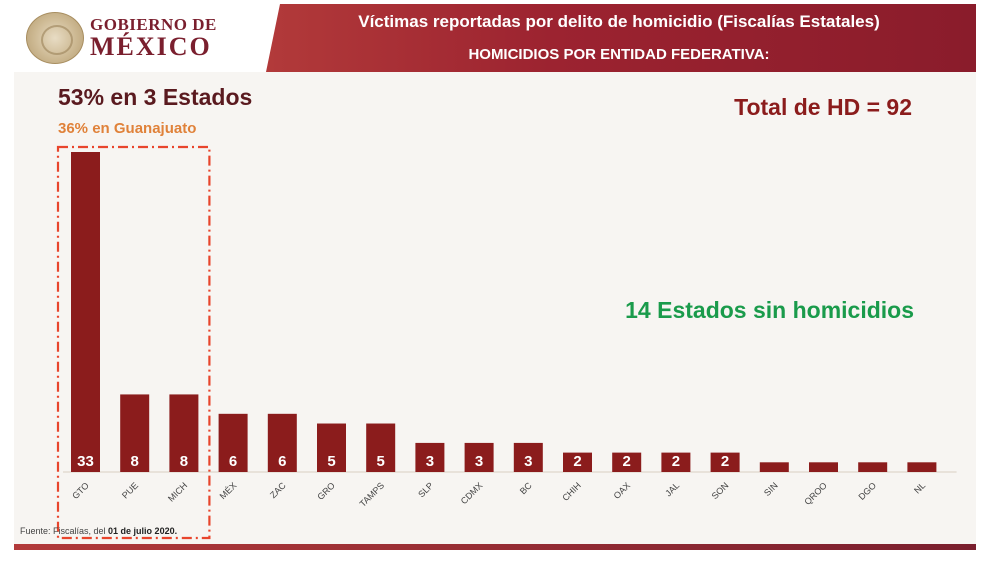 This screenshot has height=565, width=986. I want to click on tick-label: GTO, so click(80, 490).